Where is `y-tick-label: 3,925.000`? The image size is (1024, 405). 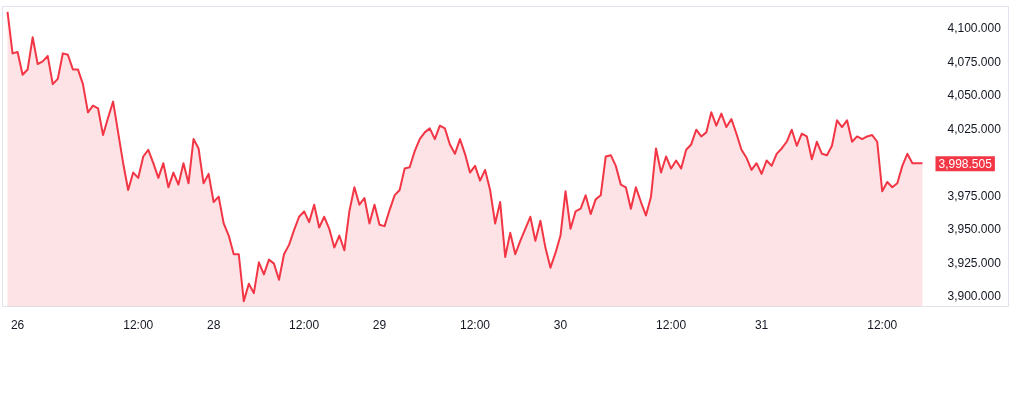 y-tick-label: 3,925.000 is located at coordinates (974, 262).